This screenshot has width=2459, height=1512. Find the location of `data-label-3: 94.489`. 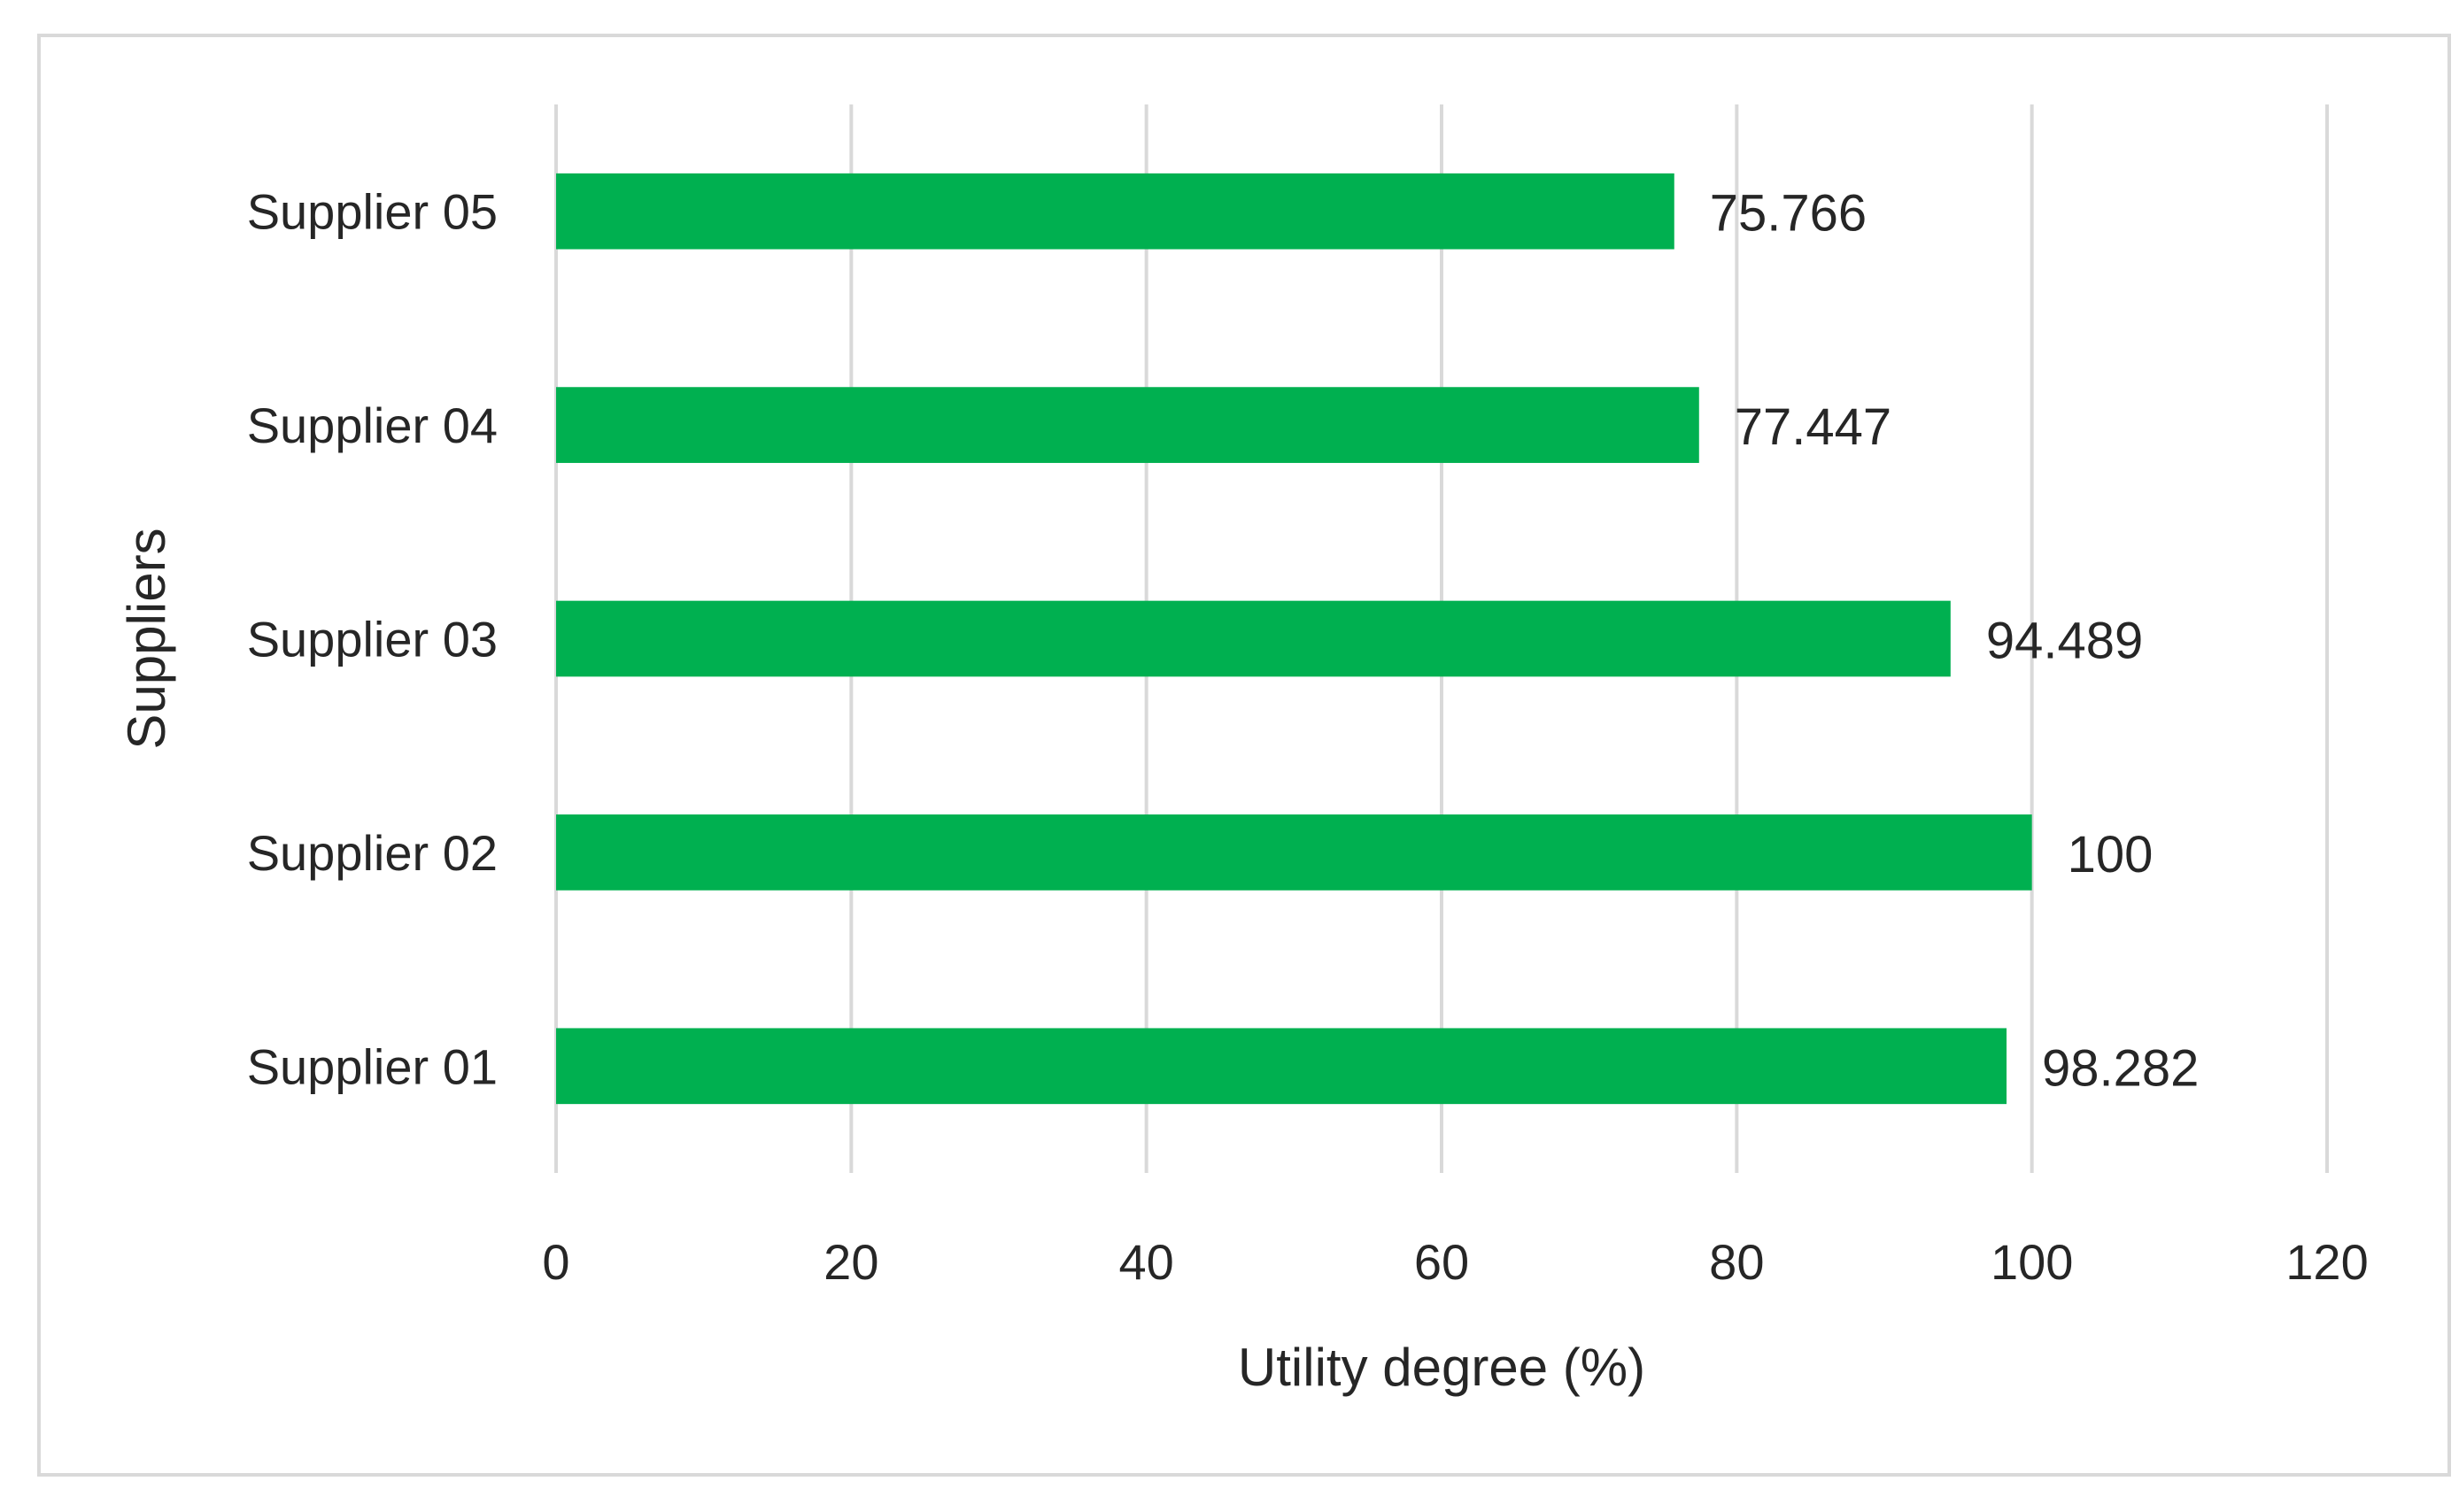

data-label-3: 94.489 is located at coordinates (2064, 641).